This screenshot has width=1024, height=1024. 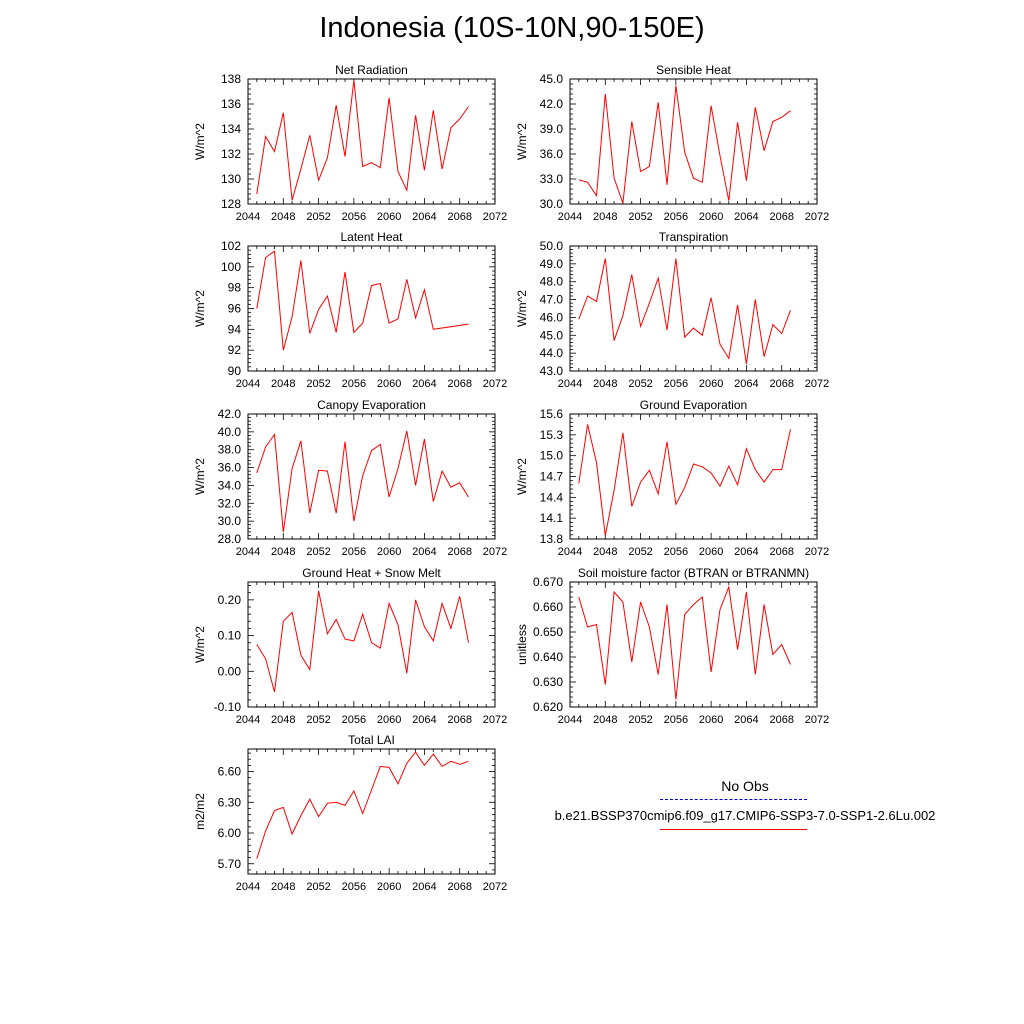 I want to click on y-tick-label: 6.60, so click(x=230, y=772).